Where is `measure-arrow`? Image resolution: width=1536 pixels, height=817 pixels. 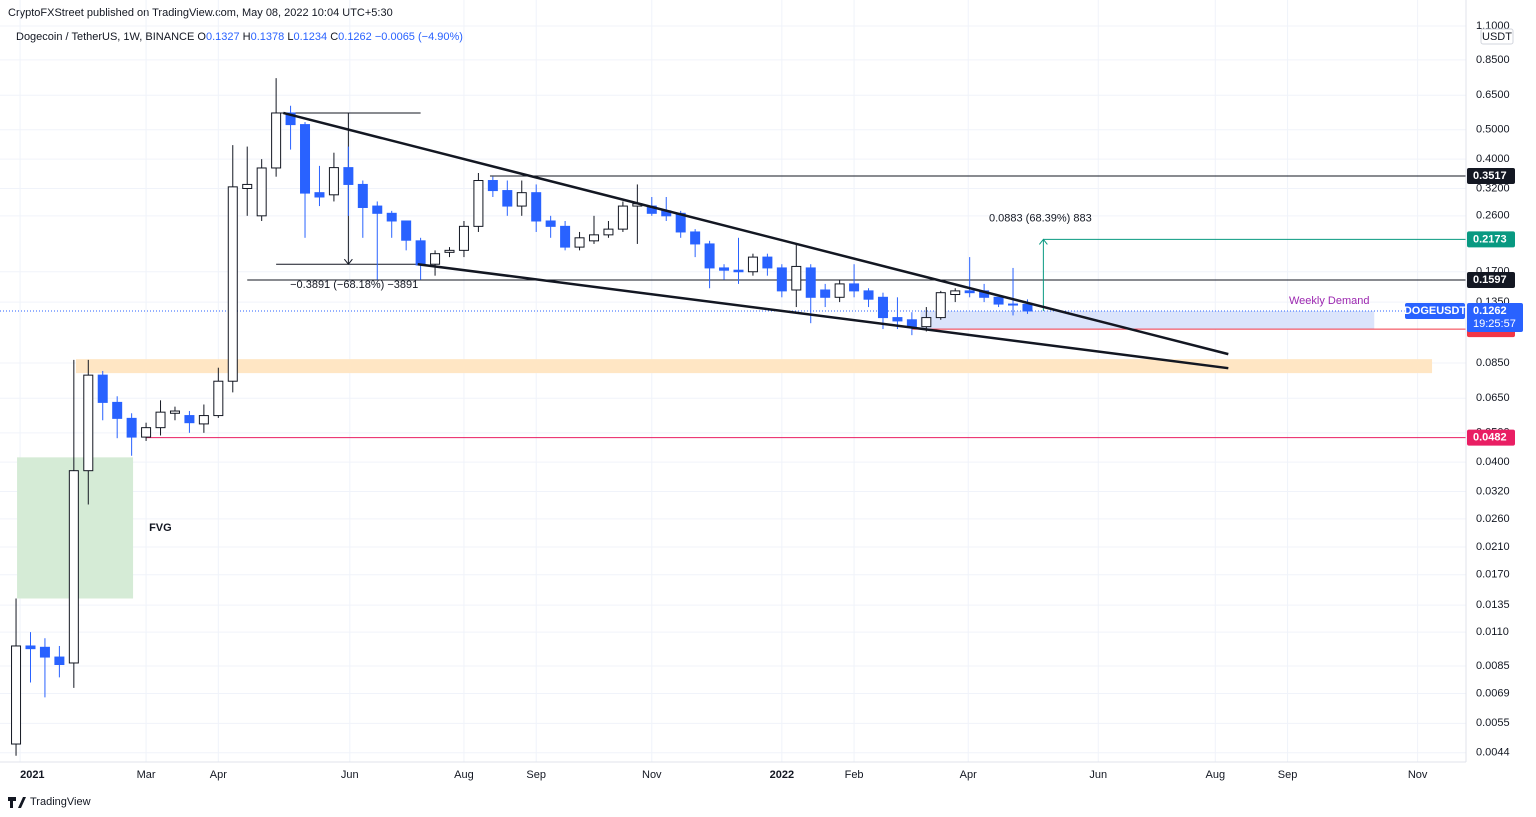
measure-arrow is located at coordinates (1043, 241).